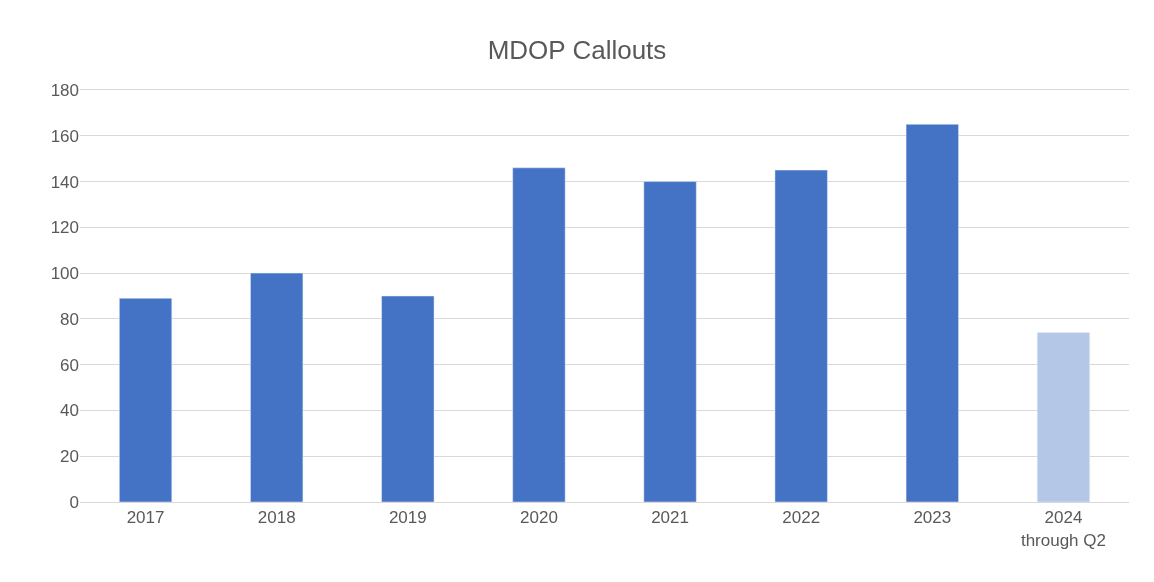 This screenshot has height=582, width=1154. What do you see at coordinates (69, 365) in the screenshot?
I see `y-tick-label: 60` at bounding box center [69, 365].